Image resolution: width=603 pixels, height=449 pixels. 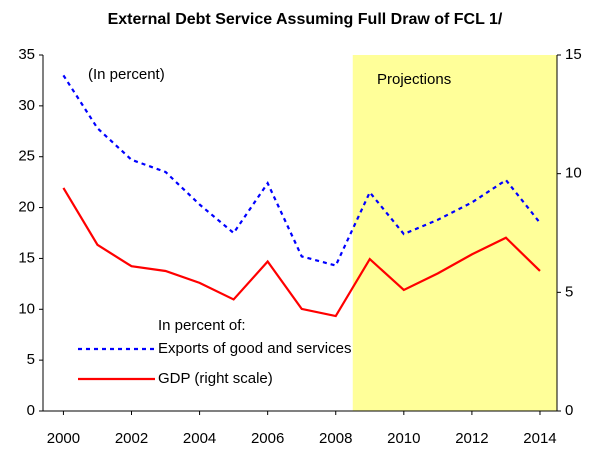 I want to click on y2-tick-label: 5, so click(x=569, y=291).